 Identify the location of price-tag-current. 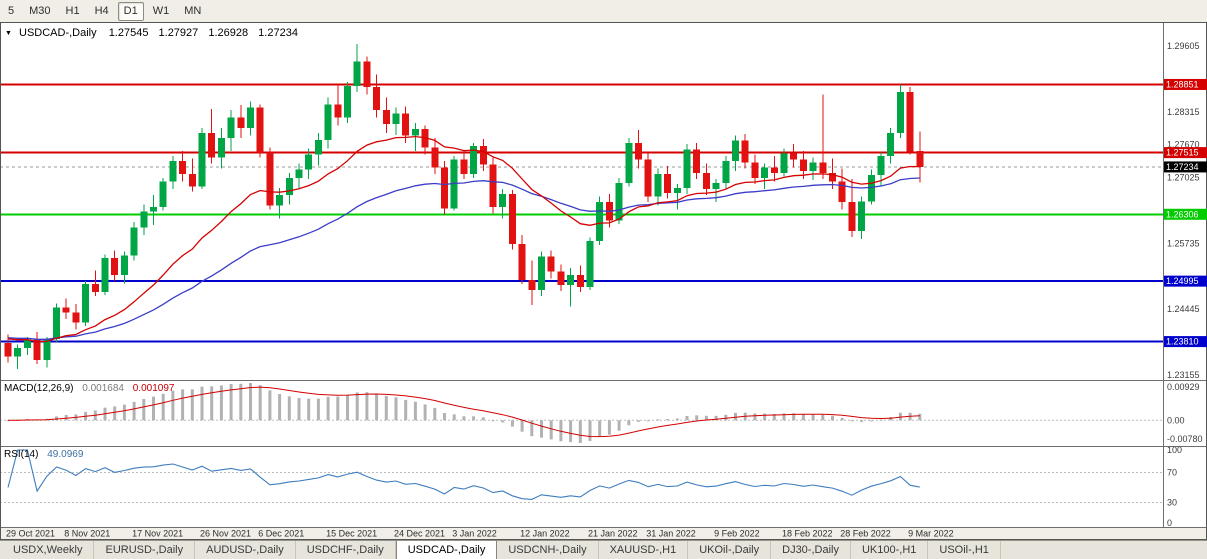
(1185, 167).